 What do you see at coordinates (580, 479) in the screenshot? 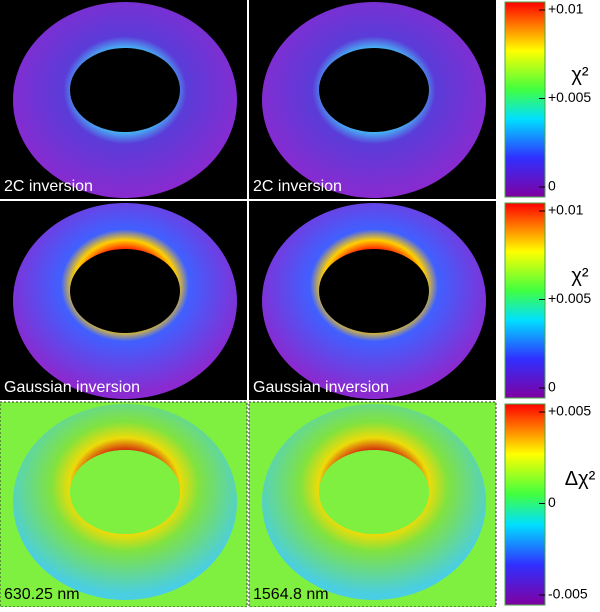
I see `colorbar-label: Δχ²` at bounding box center [580, 479].